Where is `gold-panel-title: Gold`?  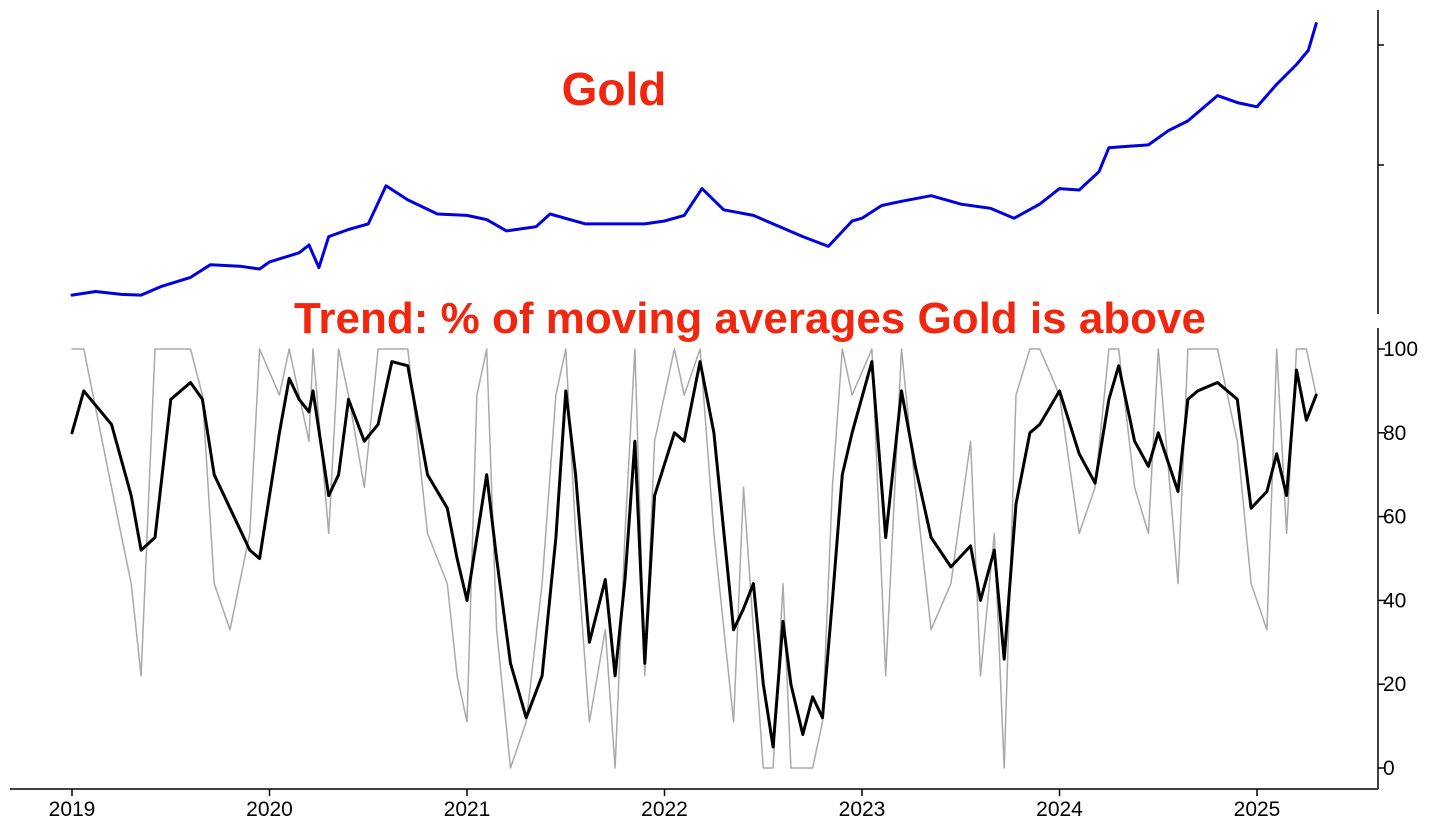 gold-panel-title: Gold is located at coordinates (614, 89).